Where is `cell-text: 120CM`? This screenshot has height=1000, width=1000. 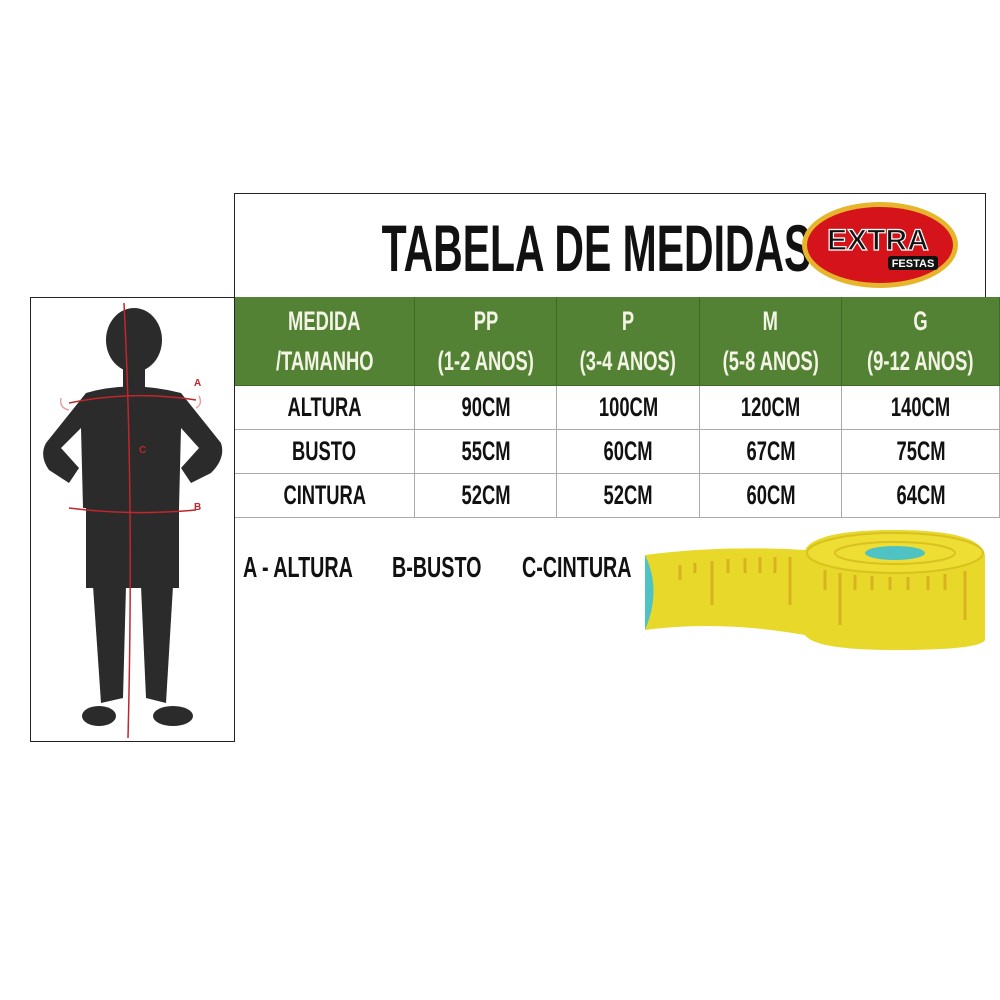
cell-text: 120CM is located at coordinates (771, 407).